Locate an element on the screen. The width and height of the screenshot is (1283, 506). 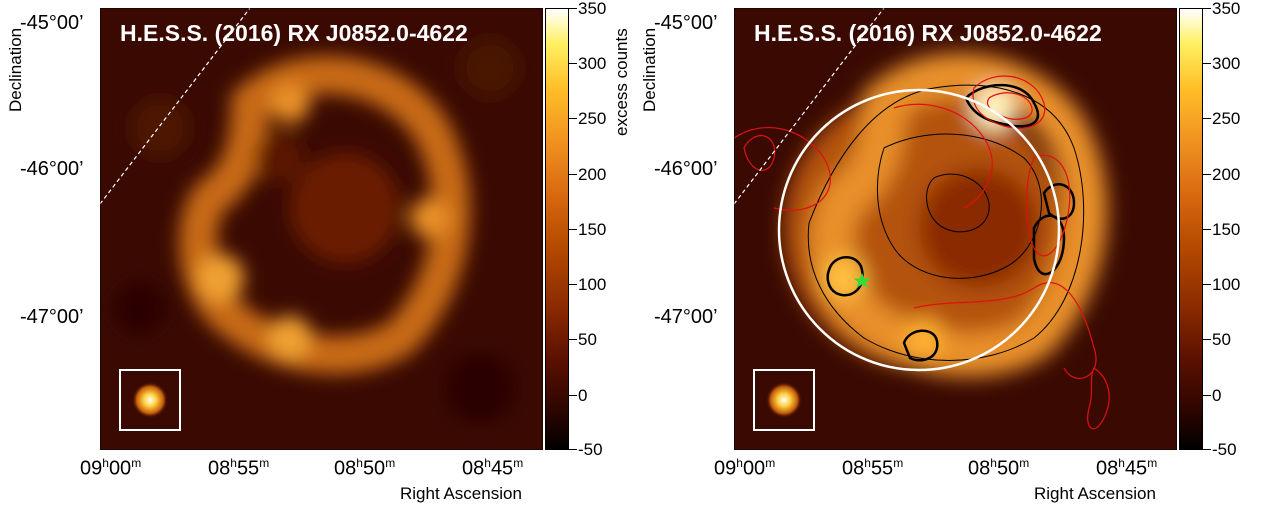
y-axis-title: Declination is located at coordinates (16, 70).